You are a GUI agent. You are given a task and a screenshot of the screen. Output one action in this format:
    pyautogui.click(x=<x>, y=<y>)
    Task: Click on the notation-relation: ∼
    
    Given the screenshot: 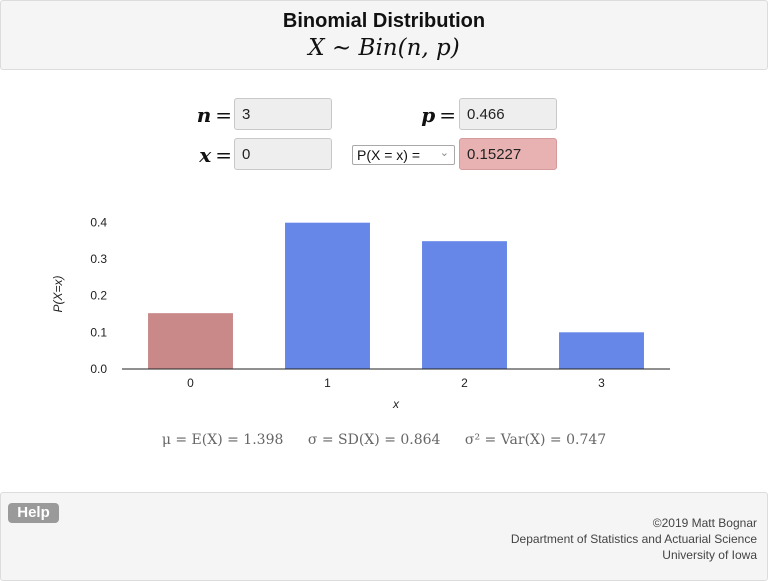 What is the action you would take?
    pyautogui.click(x=341, y=48)
    